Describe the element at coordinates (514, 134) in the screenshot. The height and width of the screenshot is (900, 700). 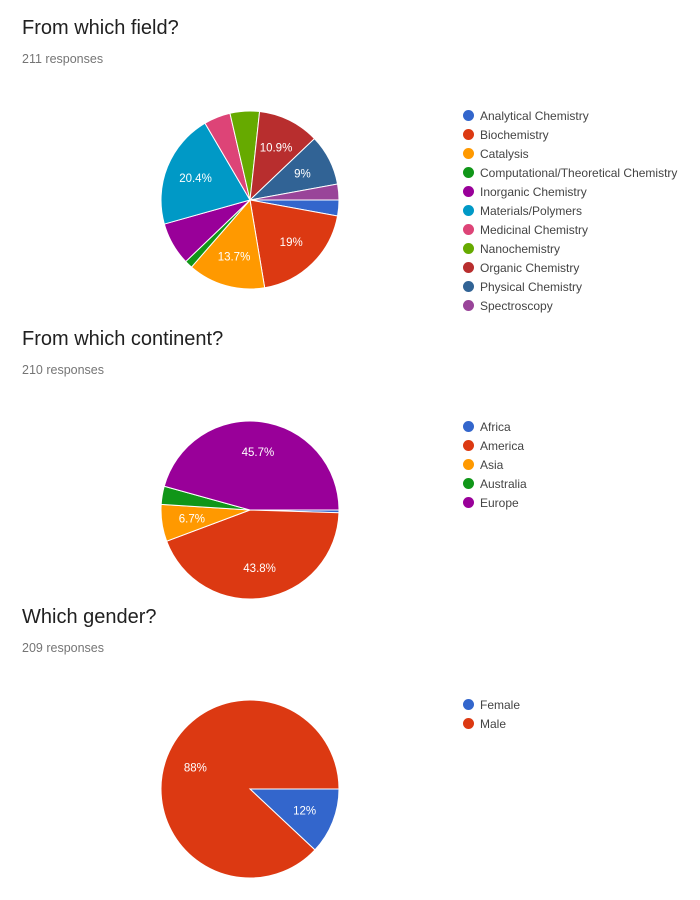
I see `legend-label: Biochemistry` at that location.